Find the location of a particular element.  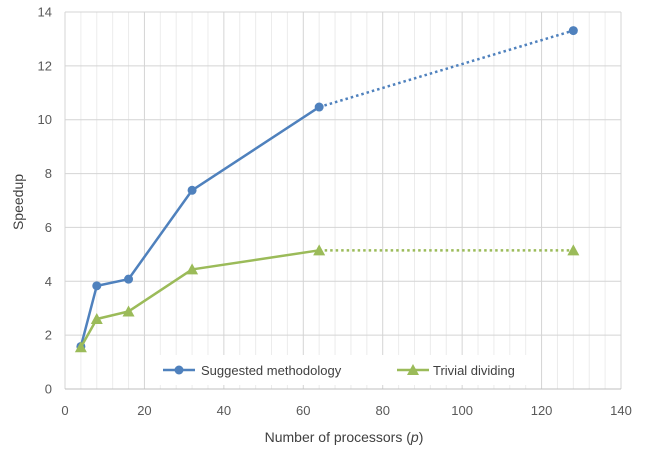

x-tick-labels: 0 20 40 60 80 100 120 140 is located at coordinates (346, 410).